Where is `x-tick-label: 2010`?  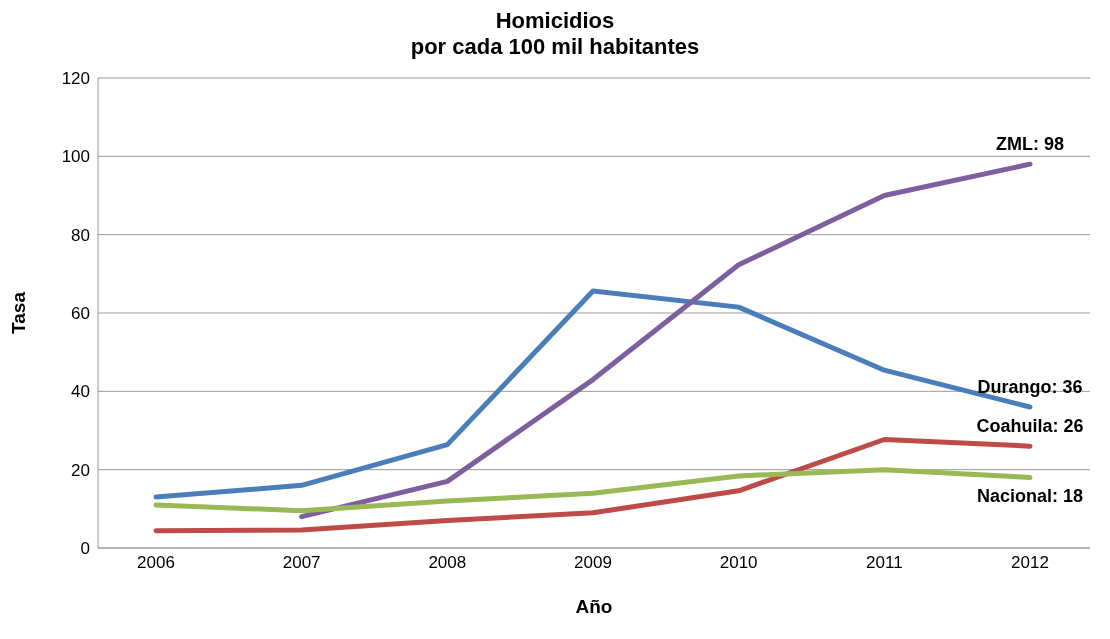 x-tick-label: 2010 is located at coordinates (738, 563).